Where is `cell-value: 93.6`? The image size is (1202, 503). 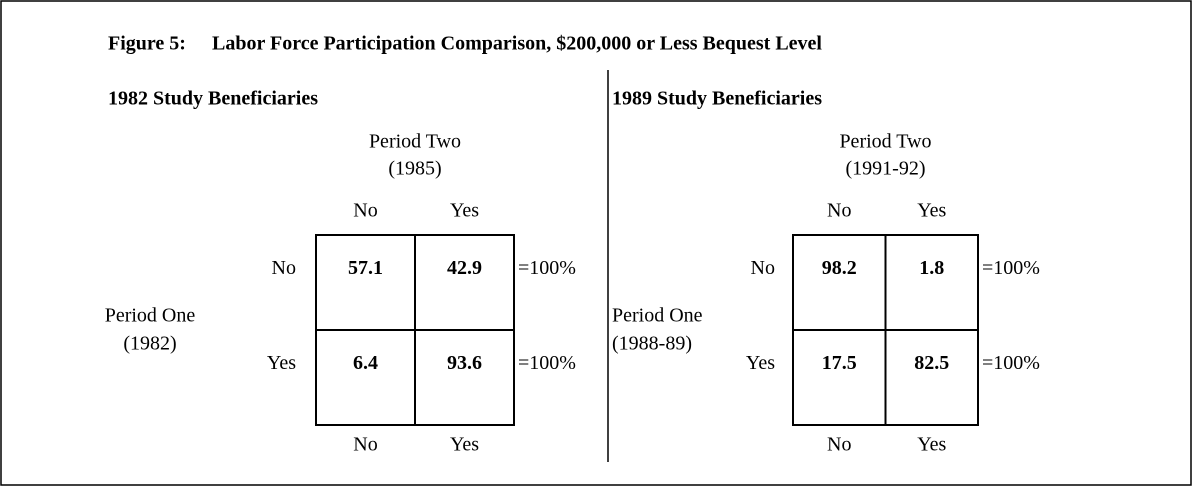
cell-value: 93.6 is located at coordinates (464, 363).